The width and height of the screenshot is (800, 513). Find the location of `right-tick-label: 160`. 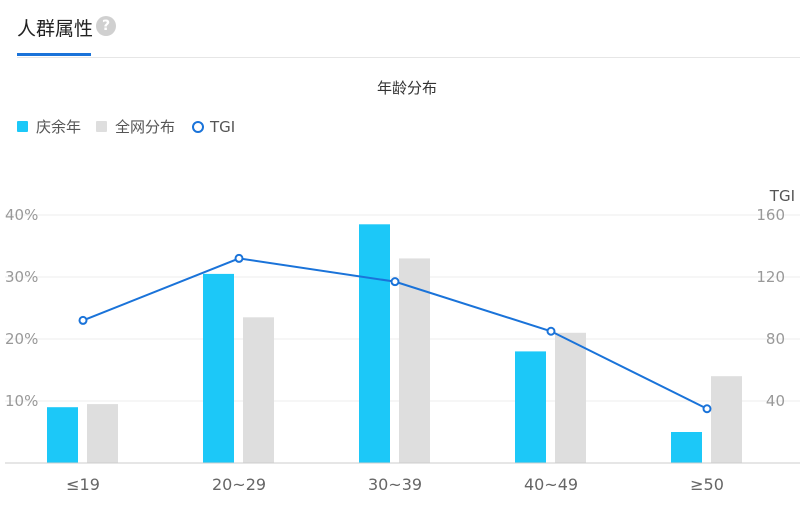

right-tick-label: 160 is located at coordinates (770, 215).